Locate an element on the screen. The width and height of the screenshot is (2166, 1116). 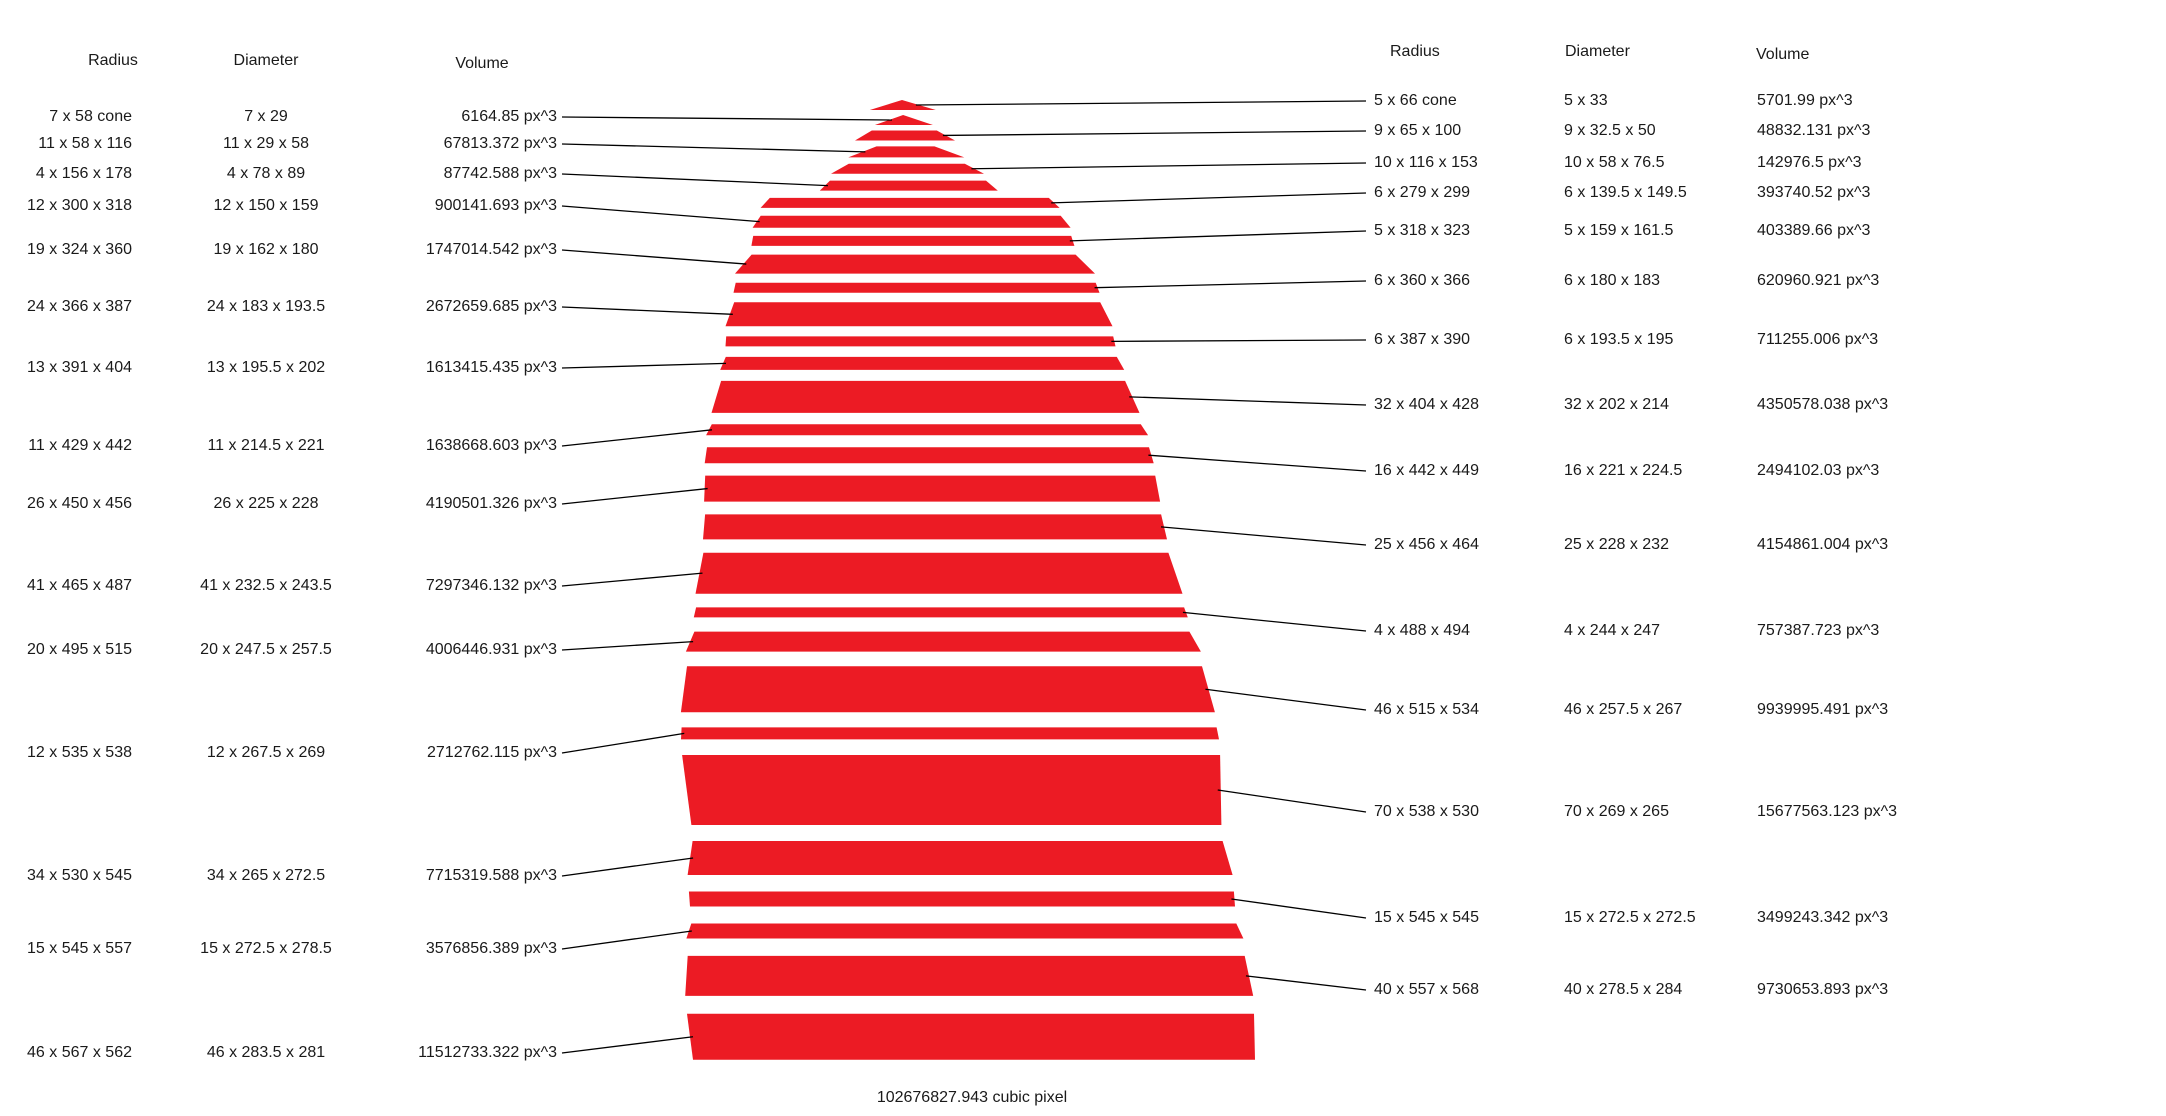
left-radius-column-header: Radius is located at coordinates (113, 60).